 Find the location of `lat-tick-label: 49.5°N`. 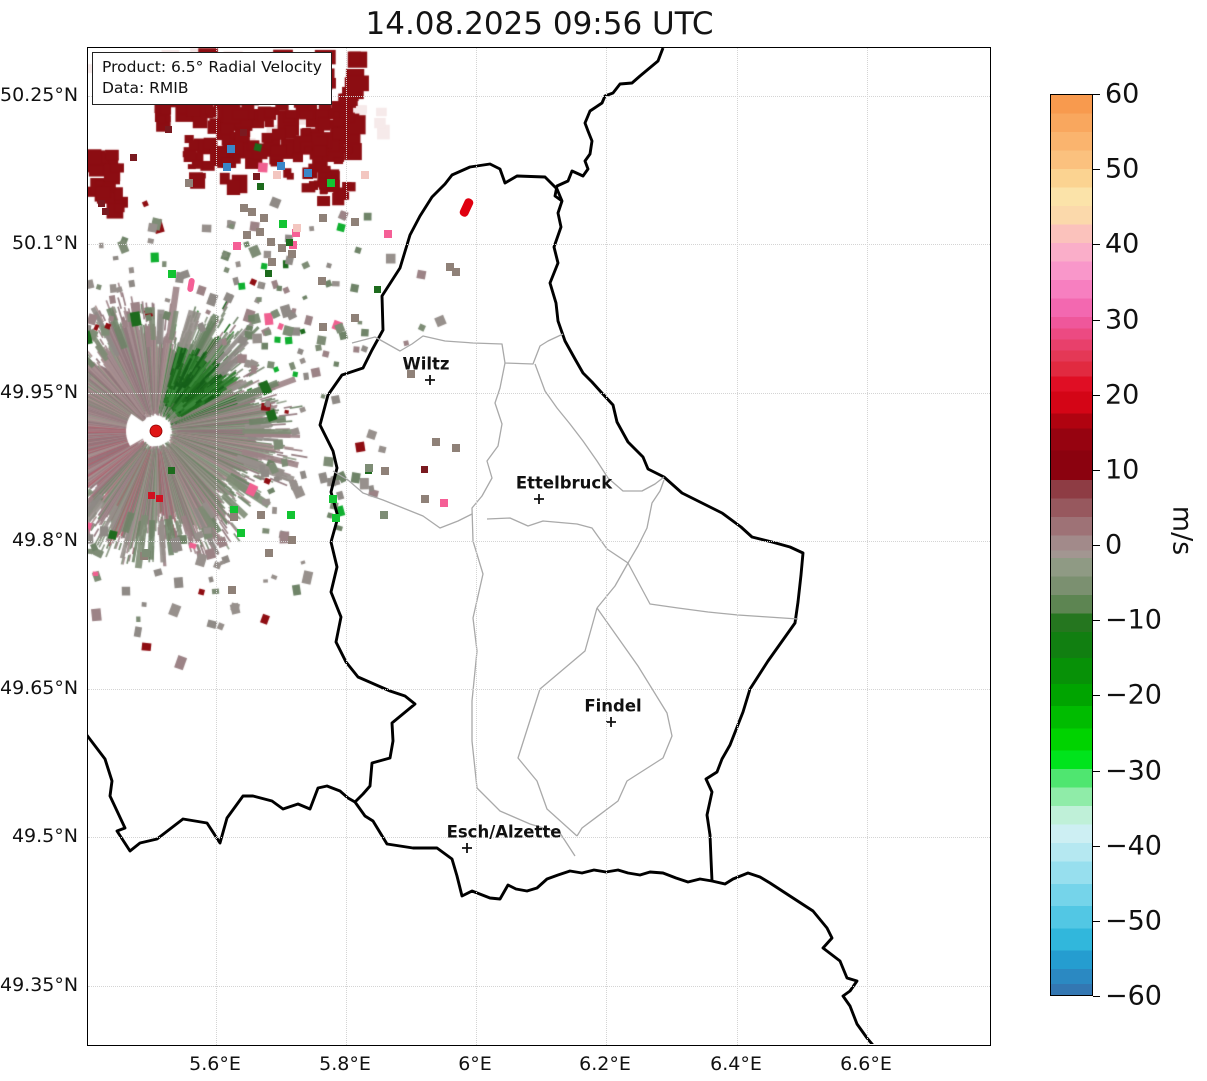

lat-tick-label: 49.5°N is located at coordinates (44, 836).